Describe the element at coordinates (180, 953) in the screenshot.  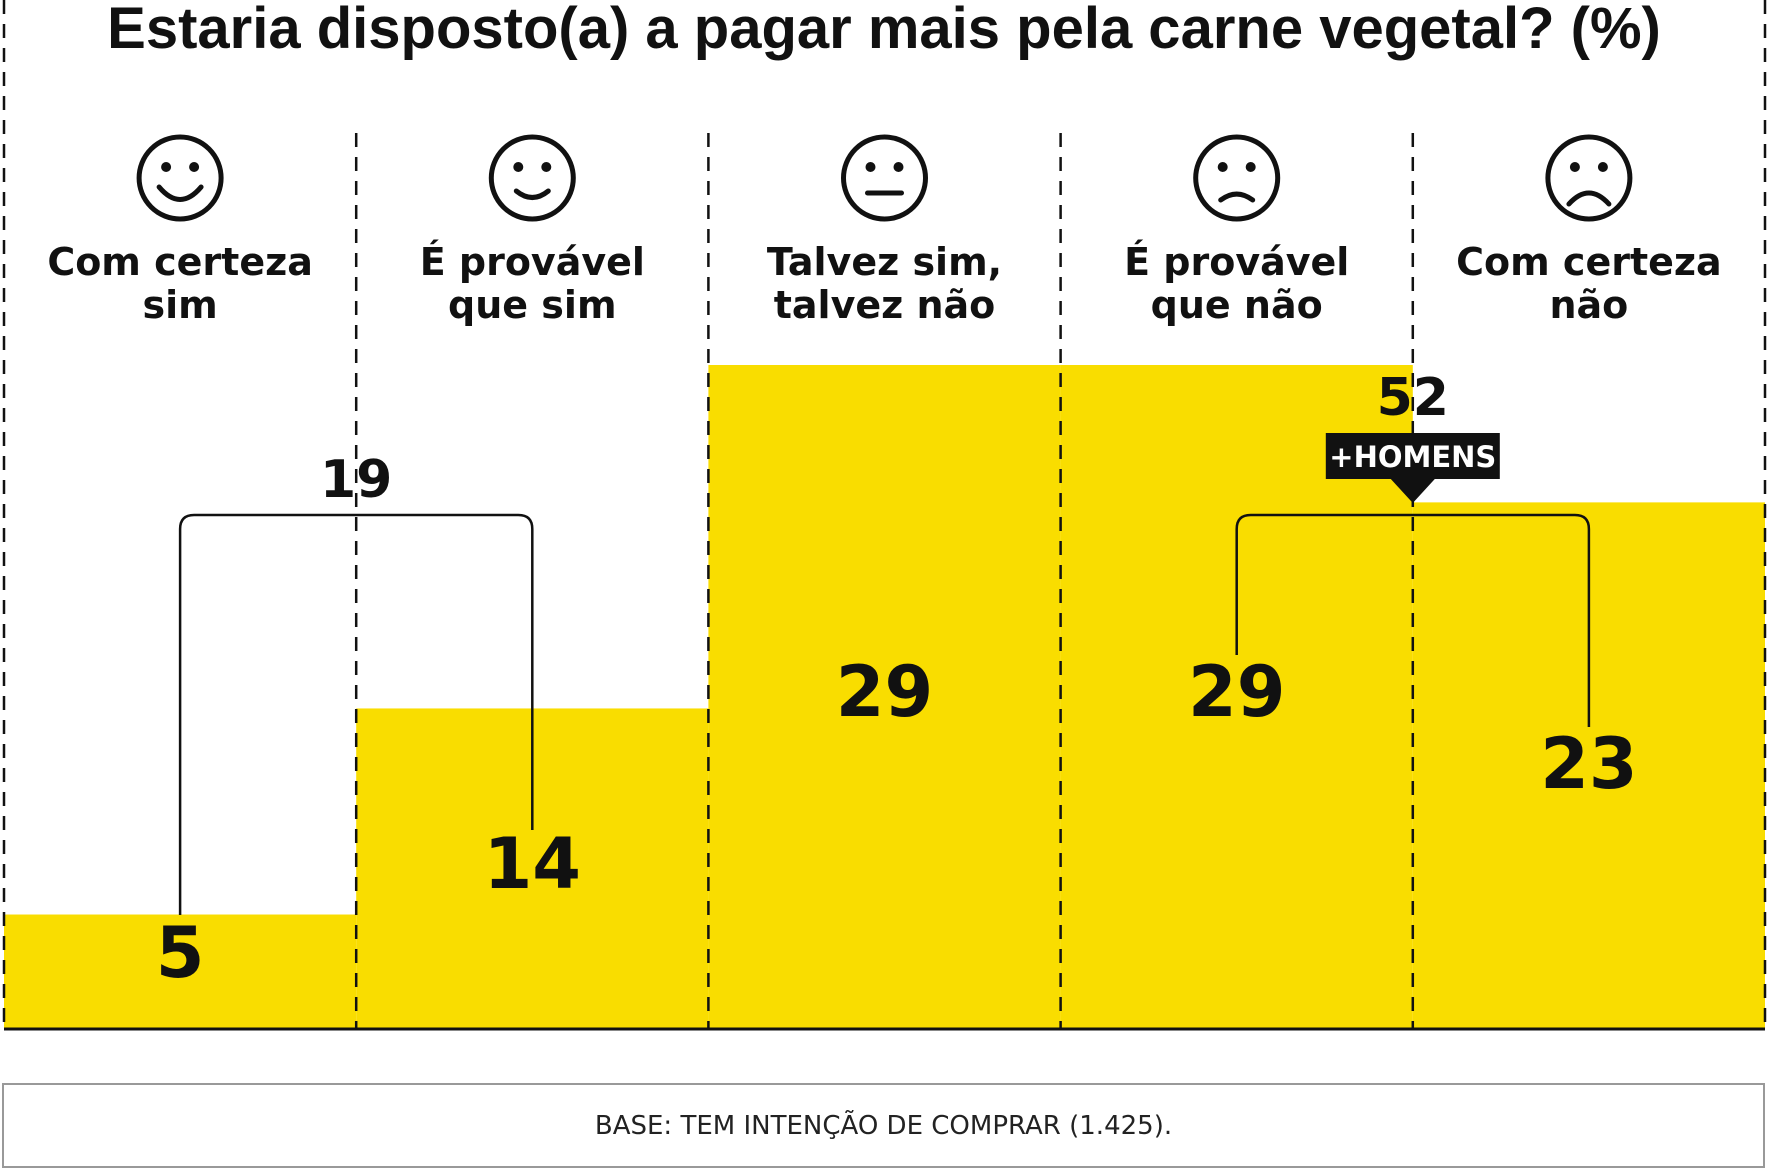
I see `value-label-0: 5` at that location.